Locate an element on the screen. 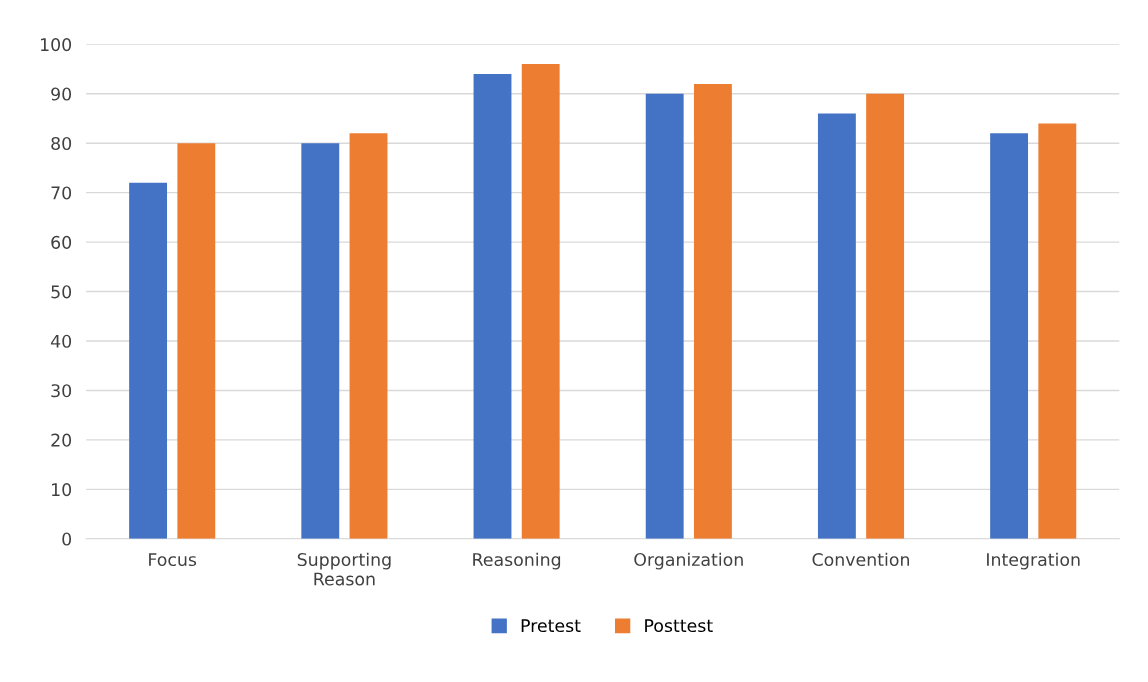  y-tick-label: 40 is located at coordinates (61, 341).